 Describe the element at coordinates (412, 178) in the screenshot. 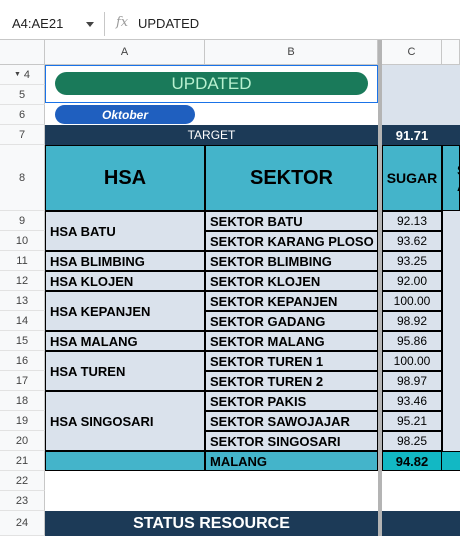

I see `header-sugar: SUGAR` at that location.